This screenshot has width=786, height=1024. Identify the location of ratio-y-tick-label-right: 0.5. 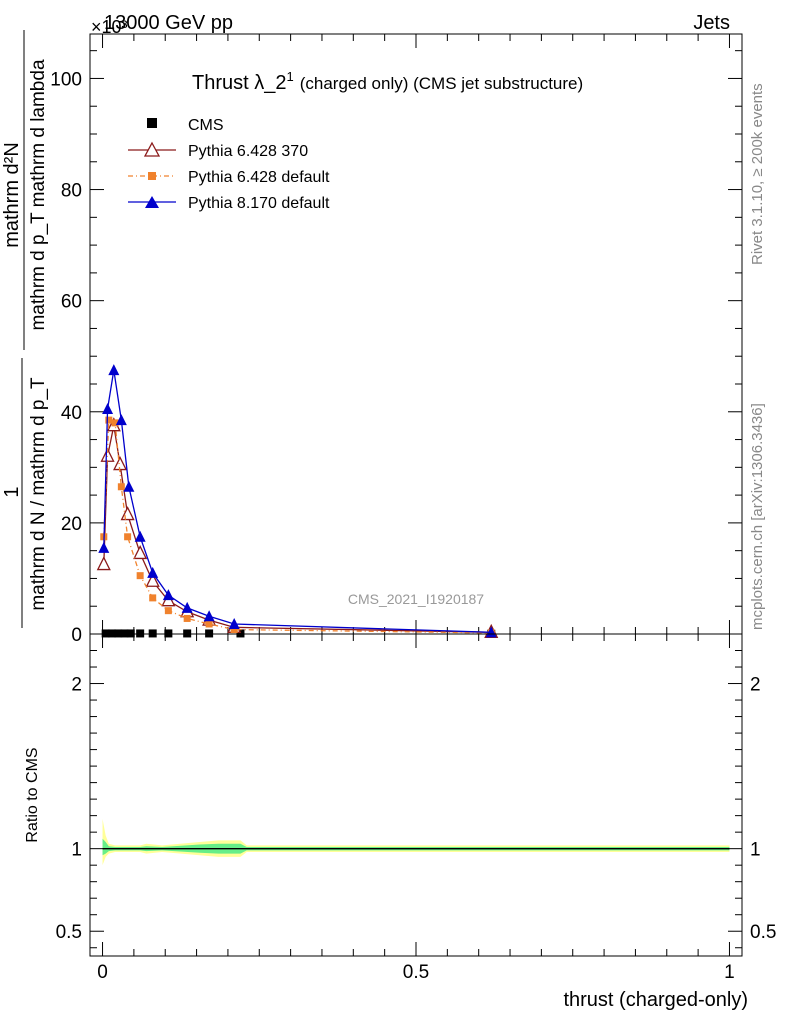
(763, 932).